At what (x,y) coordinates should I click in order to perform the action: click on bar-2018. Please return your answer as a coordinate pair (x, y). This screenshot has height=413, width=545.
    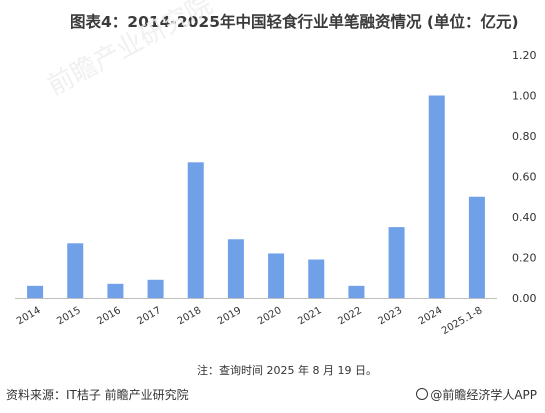
    Looking at the image, I should click on (195, 230).